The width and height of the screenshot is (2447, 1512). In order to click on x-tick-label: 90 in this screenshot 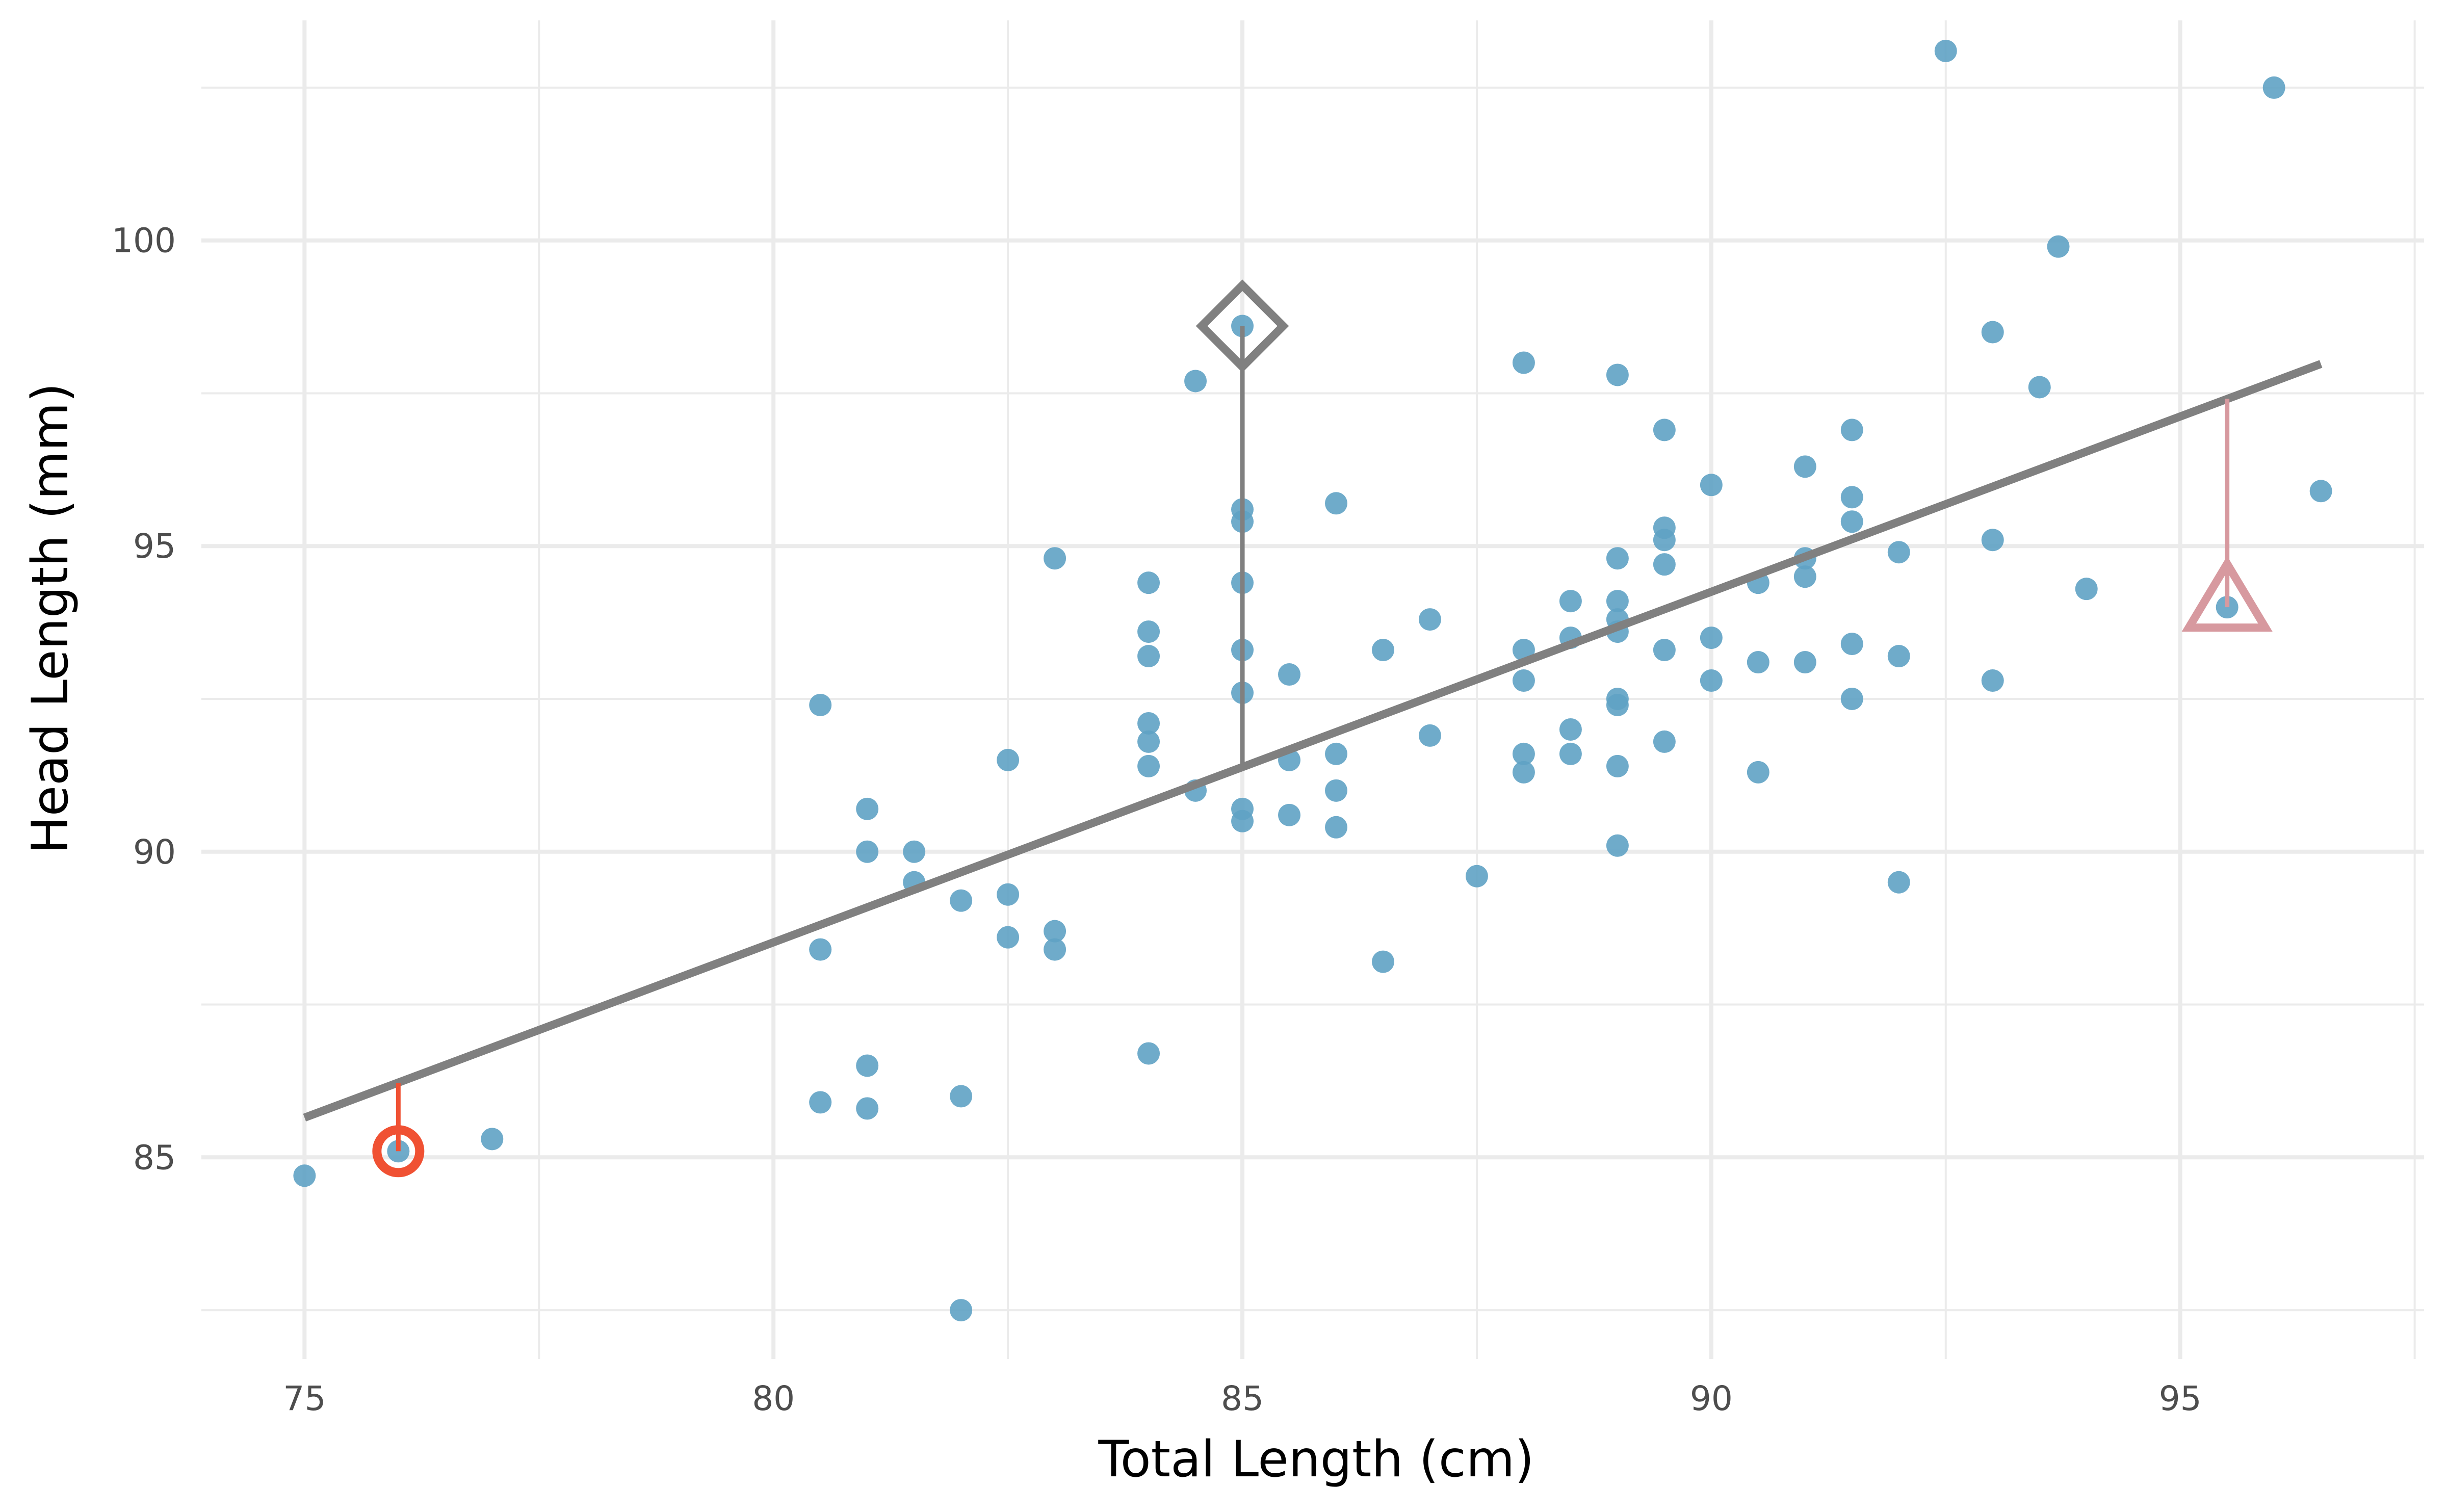, I will do `click(1711, 1398)`.